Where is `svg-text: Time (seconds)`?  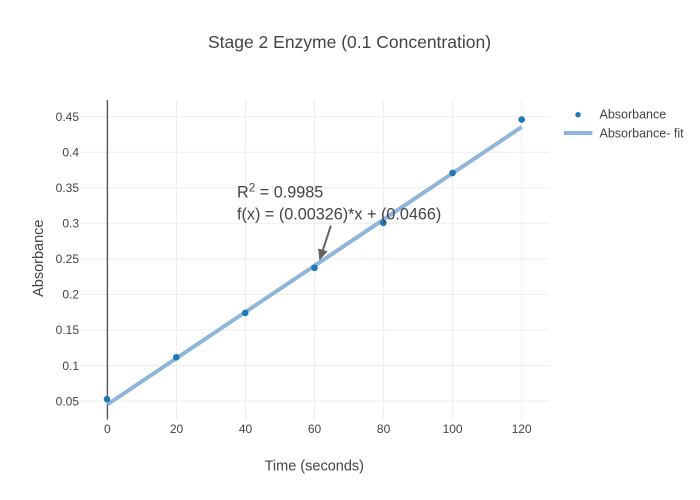 svg-text: Time (seconds) is located at coordinates (314, 466).